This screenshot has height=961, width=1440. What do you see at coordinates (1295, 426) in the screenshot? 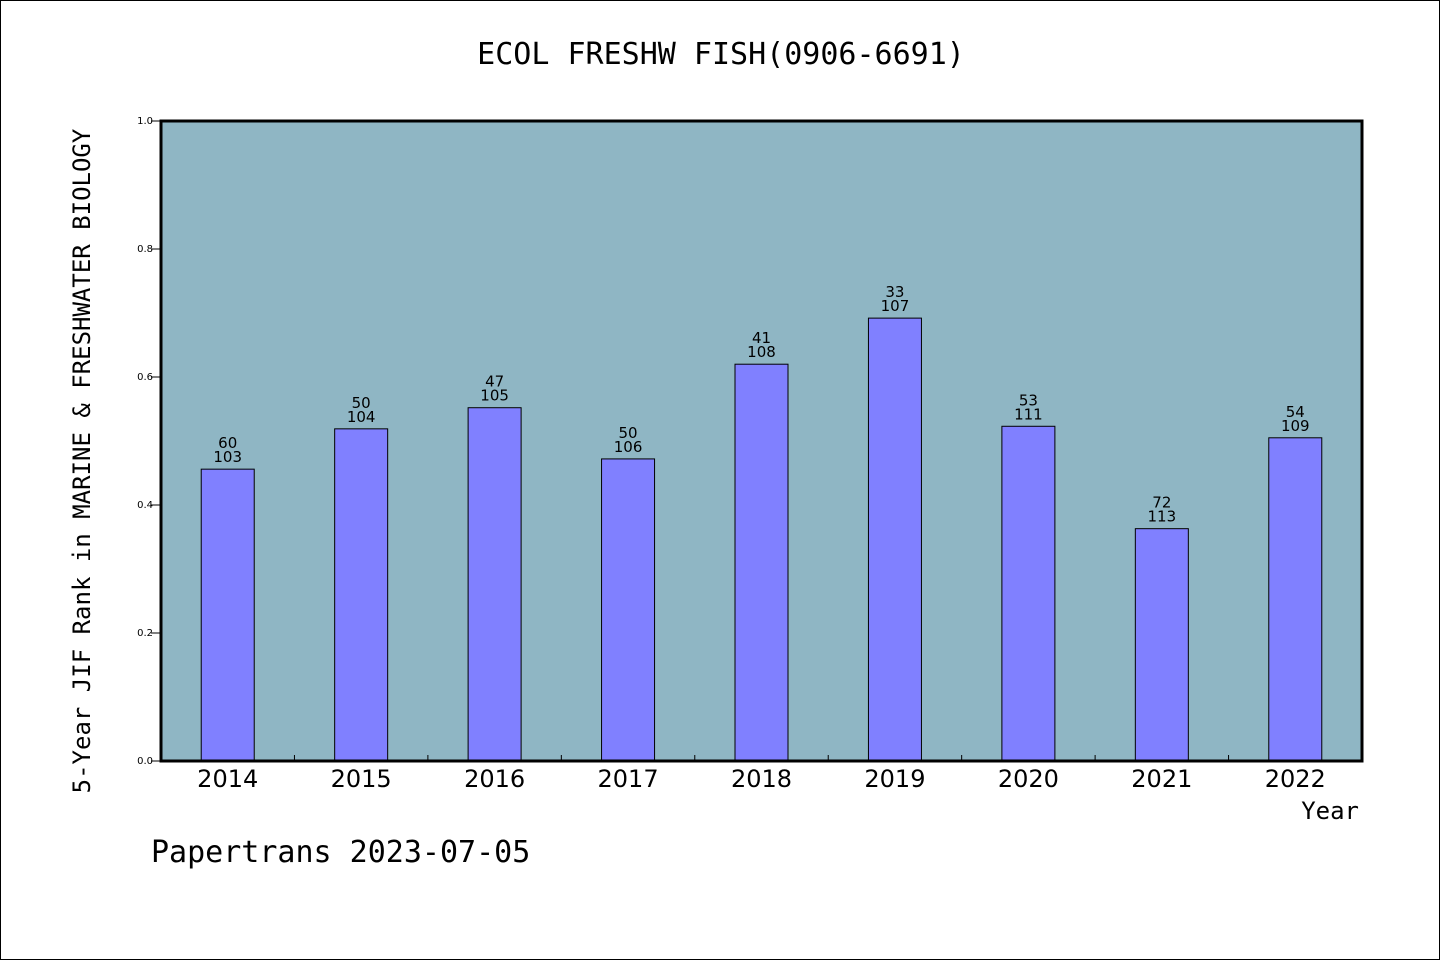
I see `bar-total-label: 109` at bounding box center [1295, 426].